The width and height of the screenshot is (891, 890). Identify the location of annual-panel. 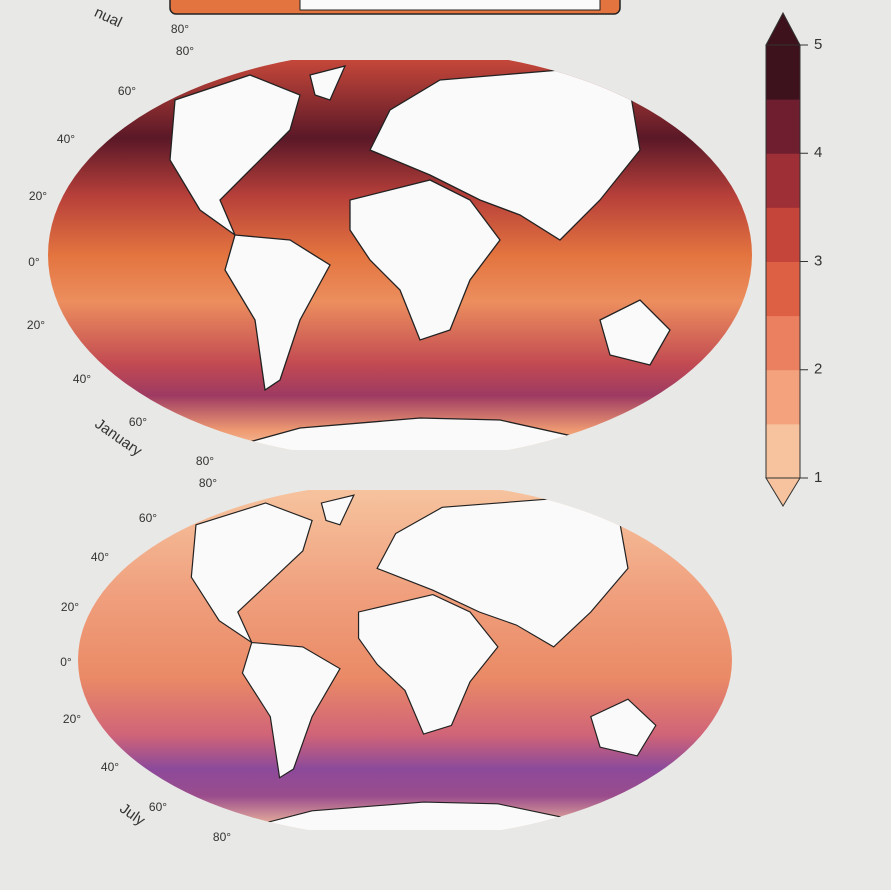
(395, 7).